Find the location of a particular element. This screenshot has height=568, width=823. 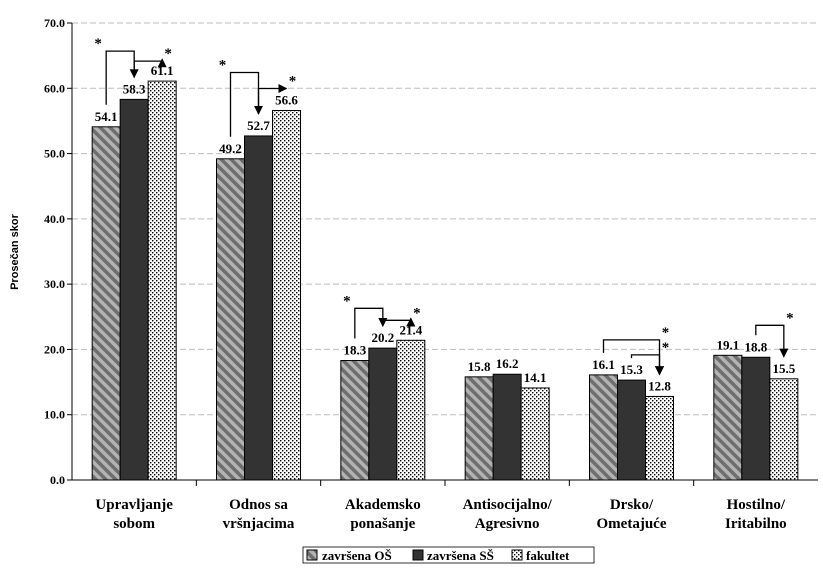

data-label: 56.6 is located at coordinates (286, 99).